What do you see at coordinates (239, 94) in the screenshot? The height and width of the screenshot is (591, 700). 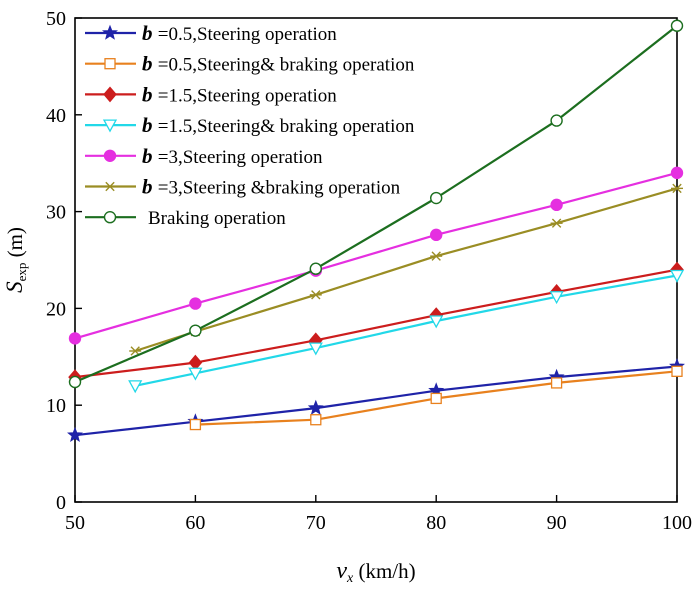 I see `legend-label: b =1.5,Steering operation` at bounding box center [239, 94].